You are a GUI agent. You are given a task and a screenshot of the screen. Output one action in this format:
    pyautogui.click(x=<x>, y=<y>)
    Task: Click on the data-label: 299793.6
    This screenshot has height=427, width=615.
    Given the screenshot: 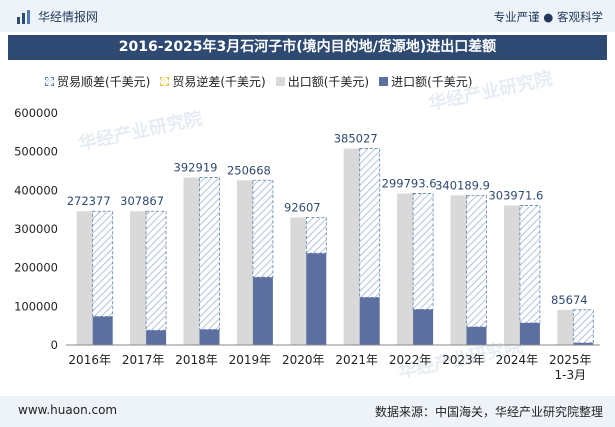 What is the action you would take?
    pyautogui.click(x=409, y=183)
    